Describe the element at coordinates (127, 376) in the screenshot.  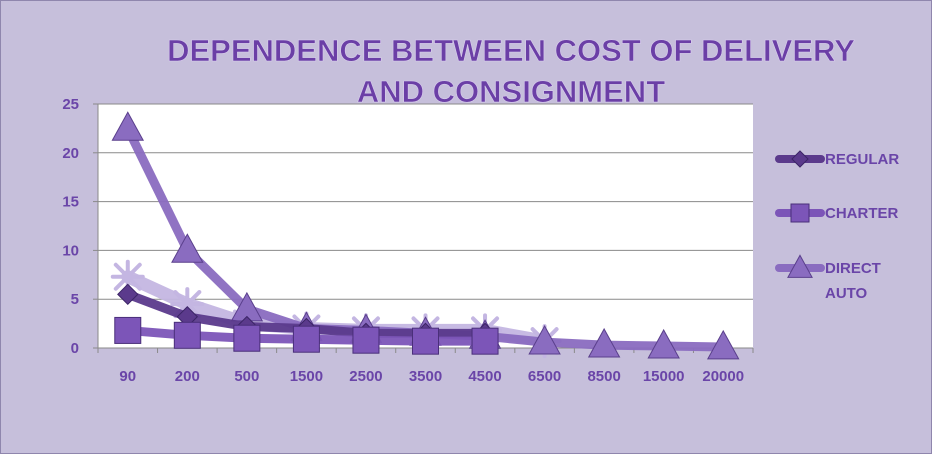
I see `x-tick-label: 90` at that location.